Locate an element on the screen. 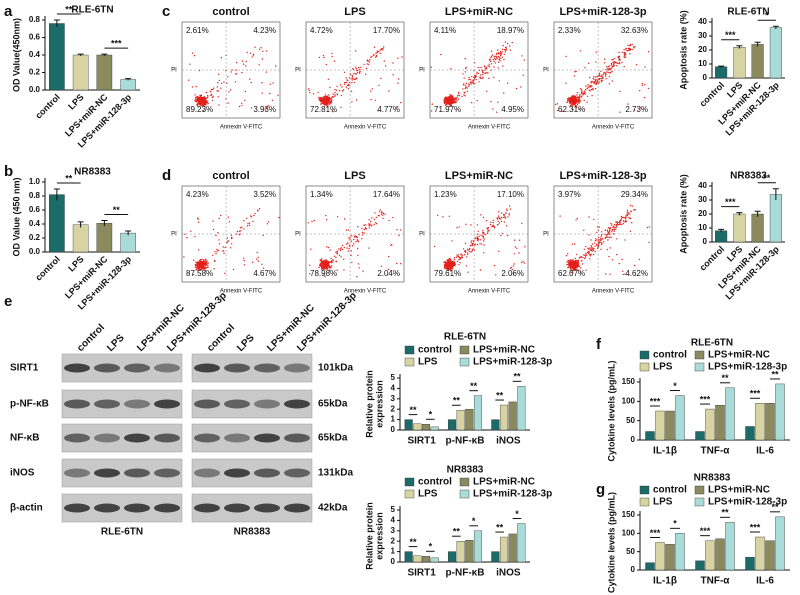  quadrant-percent: 2.33% is located at coordinates (569, 30).